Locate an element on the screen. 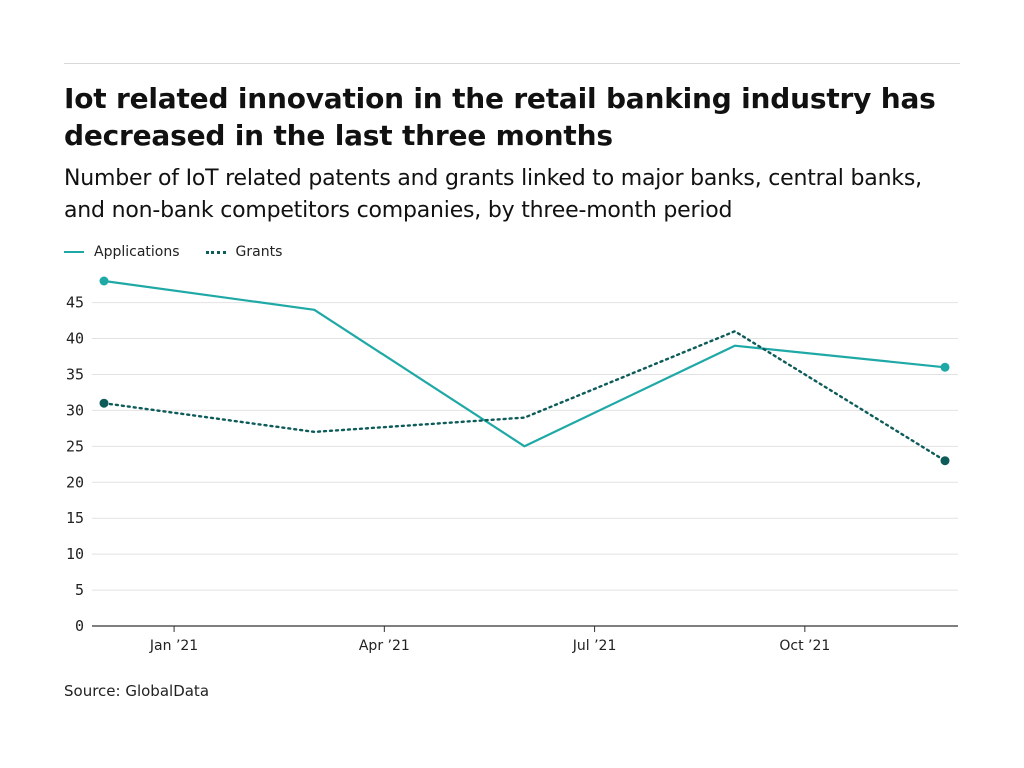 Image resolution: width=1024 pixels, height=768 pixels. x-tick-label-1: Apr ’21 is located at coordinates (384, 646).